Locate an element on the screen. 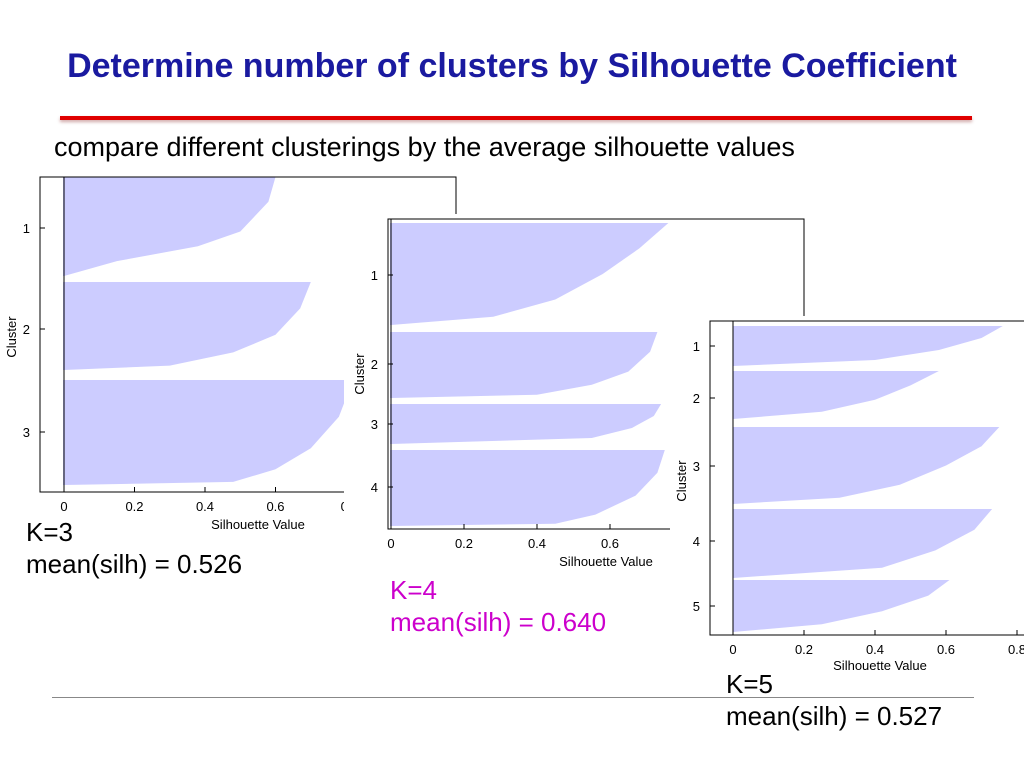 This screenshot has height=768, width=1024. footer-divider is located at coordinates (513, 697).